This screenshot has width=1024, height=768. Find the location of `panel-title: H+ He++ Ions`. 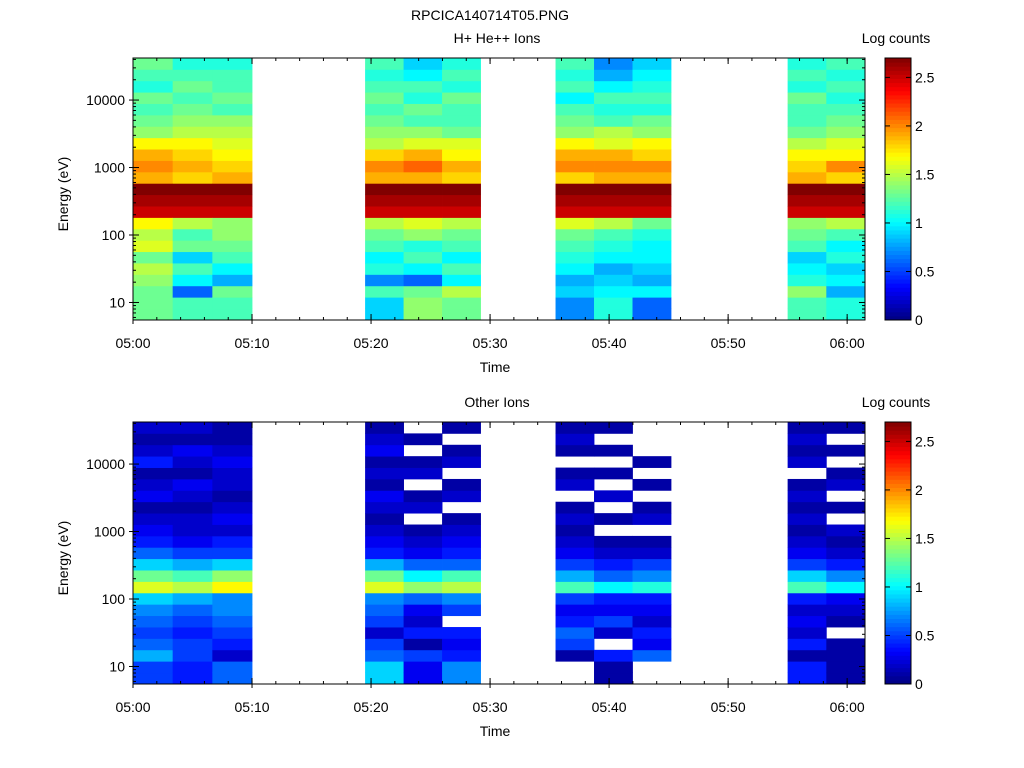

panel-title: H+ He++ Ions is located at coordinates (497, 38).